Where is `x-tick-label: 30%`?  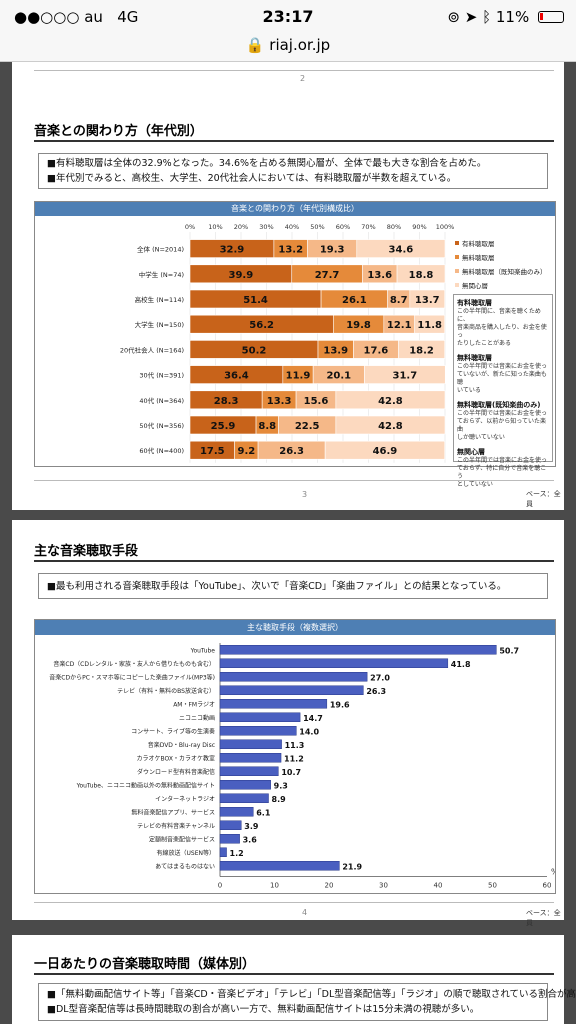
x-tick-label: 30% is located at coordinates (266, 227).